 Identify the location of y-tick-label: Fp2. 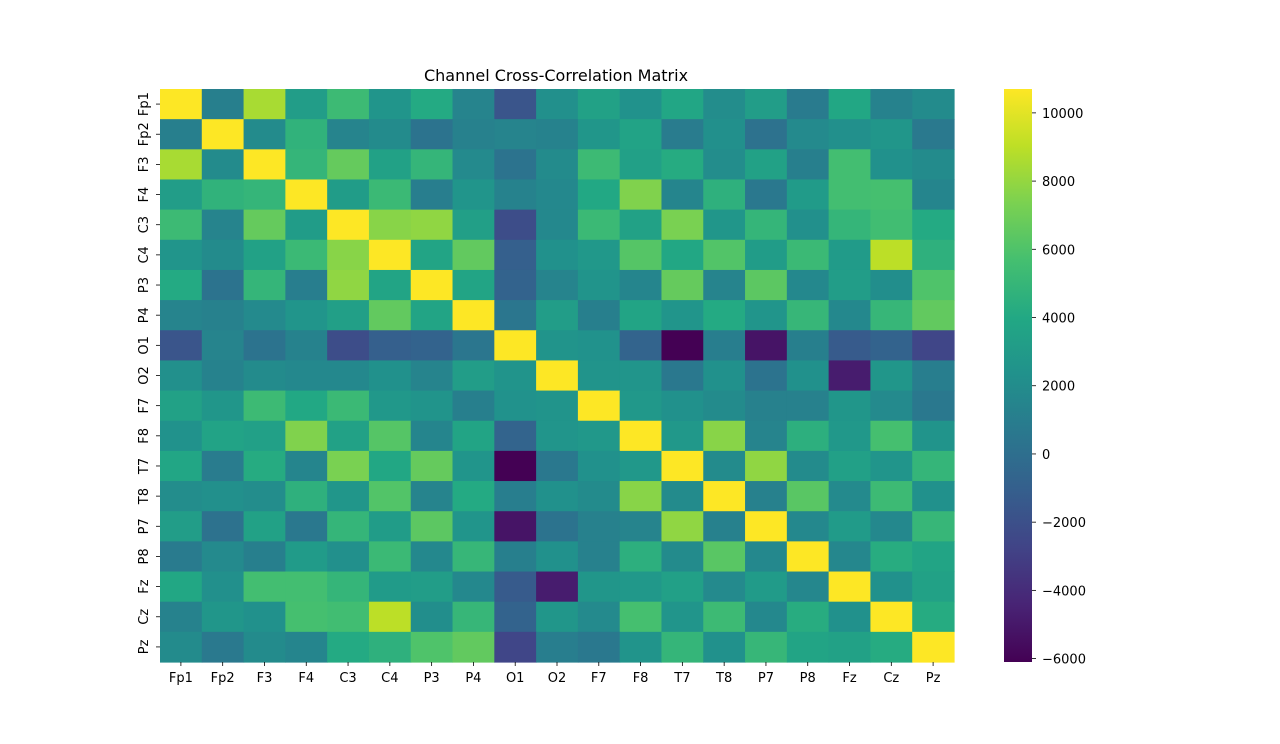
(144, 134).